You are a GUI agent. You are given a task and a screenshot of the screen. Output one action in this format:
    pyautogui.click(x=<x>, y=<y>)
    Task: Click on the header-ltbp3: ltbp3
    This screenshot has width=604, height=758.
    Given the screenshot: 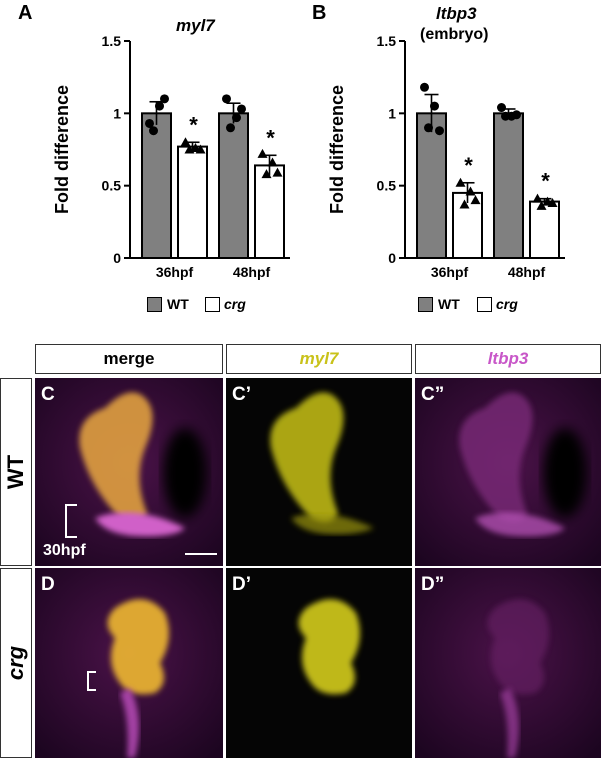 What is the action you would take?
    pyautogui.click(x=508, y=359)
    